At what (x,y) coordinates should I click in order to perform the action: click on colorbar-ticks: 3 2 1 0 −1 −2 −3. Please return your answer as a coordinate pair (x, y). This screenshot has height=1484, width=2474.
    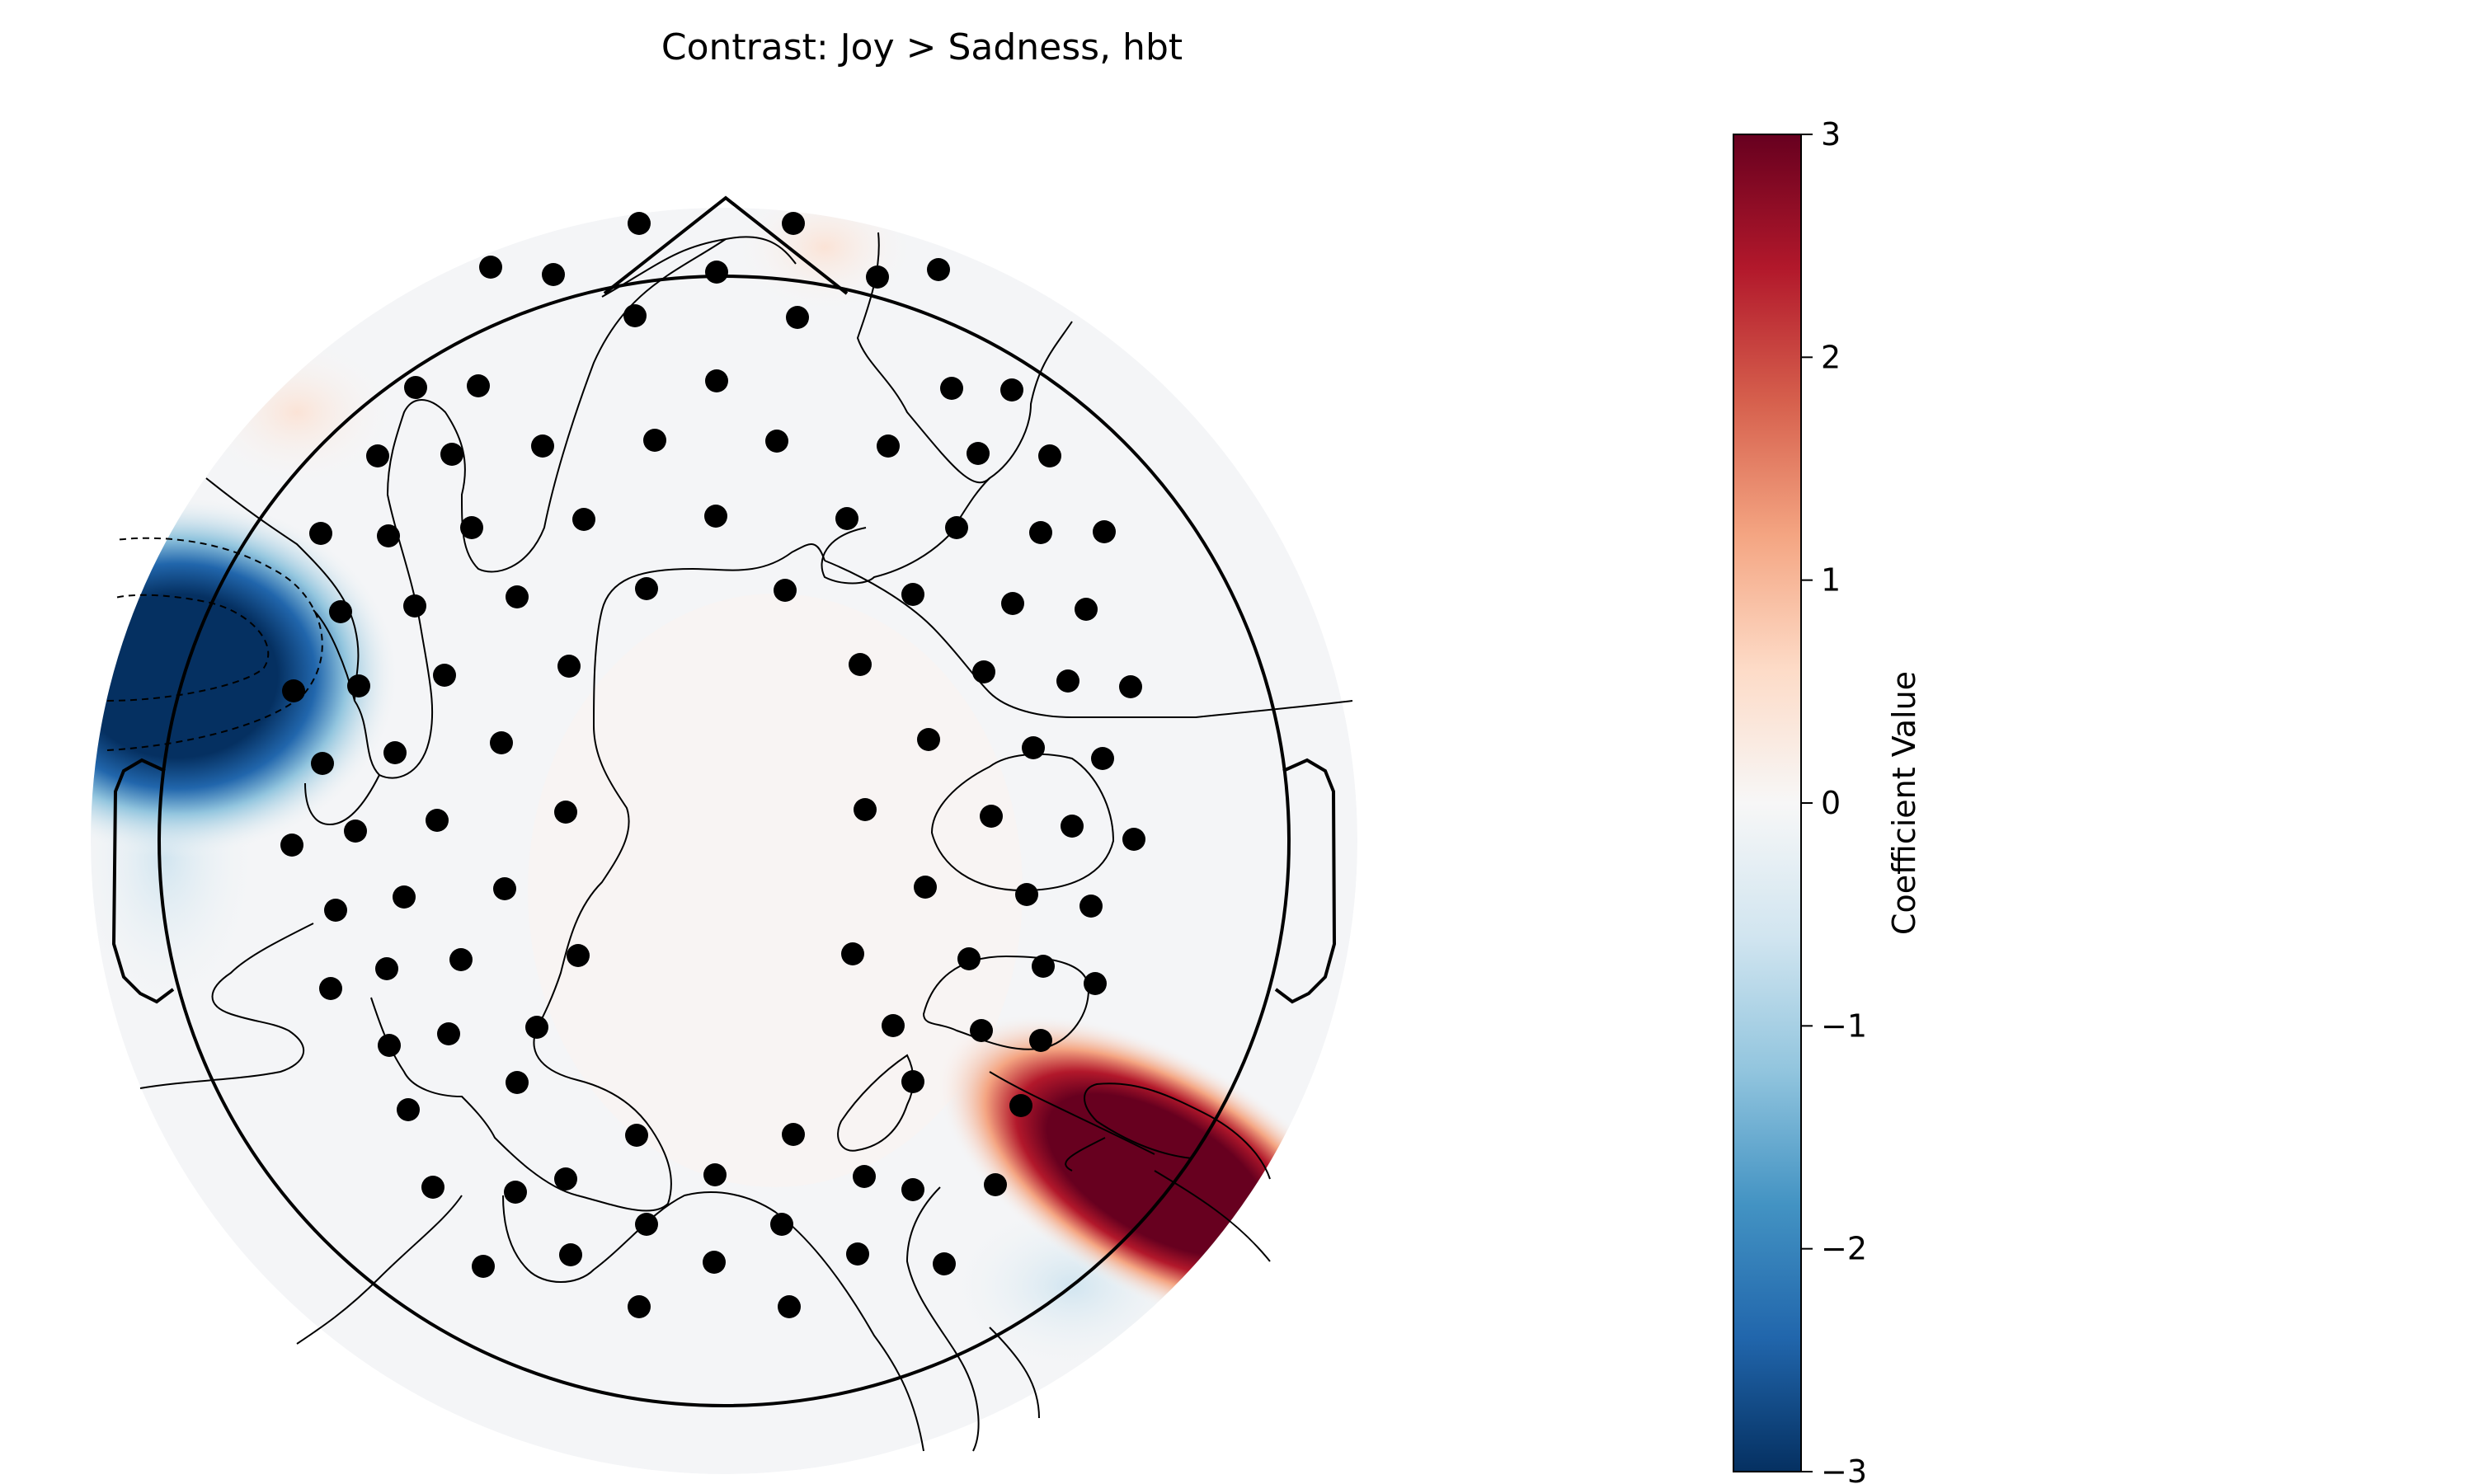
    Looking at the image, I should click on (1834, 800).